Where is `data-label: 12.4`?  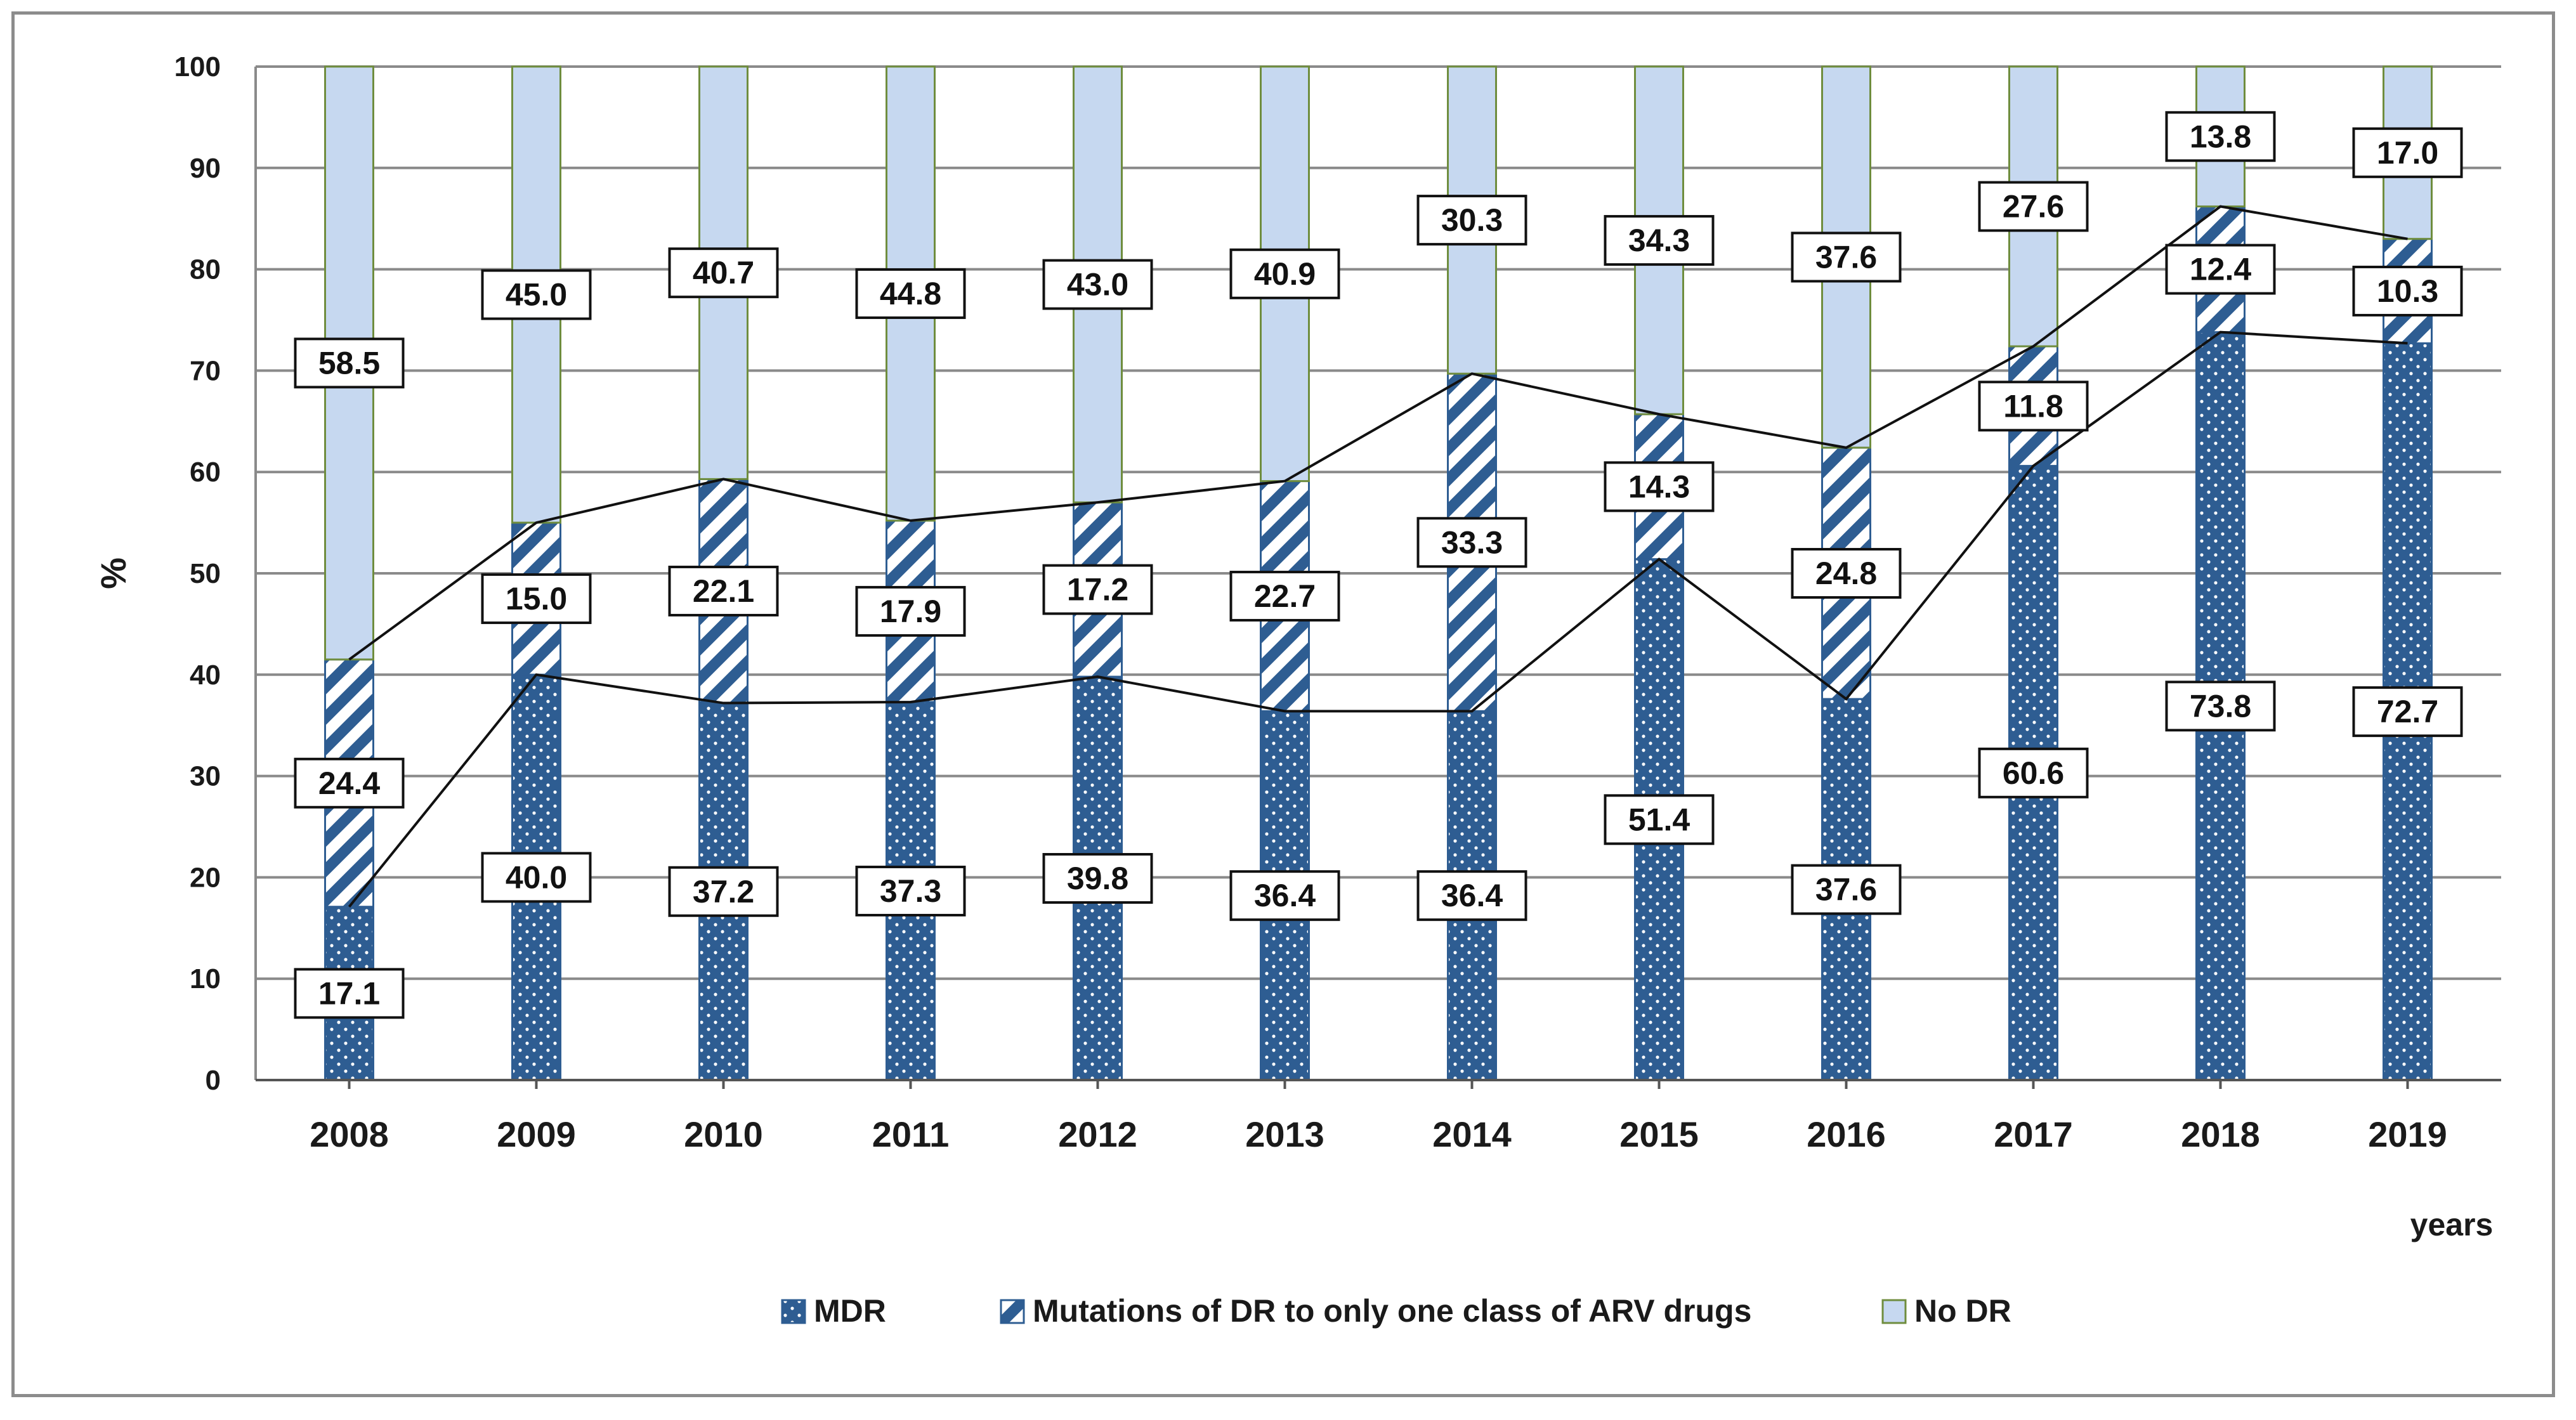 data-label: 12.4 is located at coordinates (2221, 269).